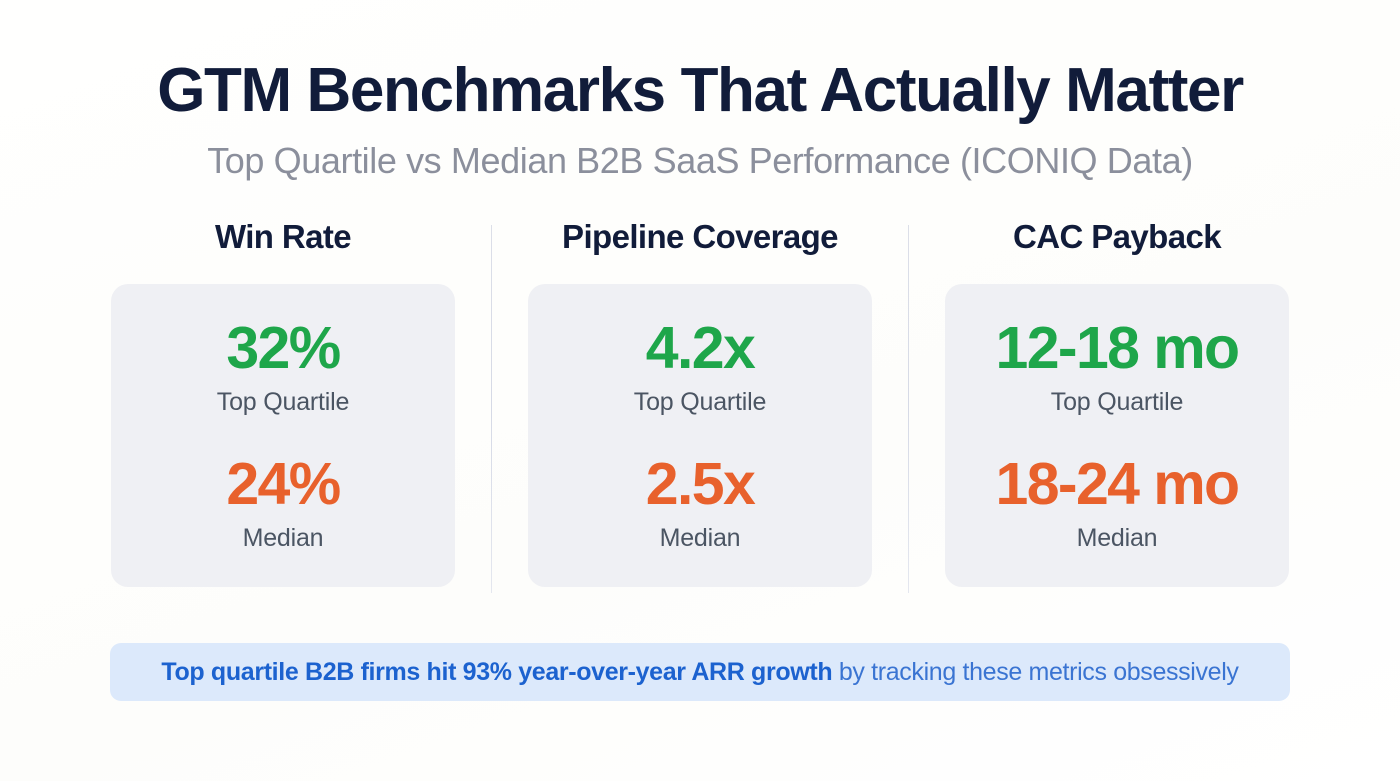 This screenshot has width=1400, height=781. What do you see at coordinates (700, 483) in the screenshot?
I see `stat-value-median: 2.5x` at bounding box center [700, 483].